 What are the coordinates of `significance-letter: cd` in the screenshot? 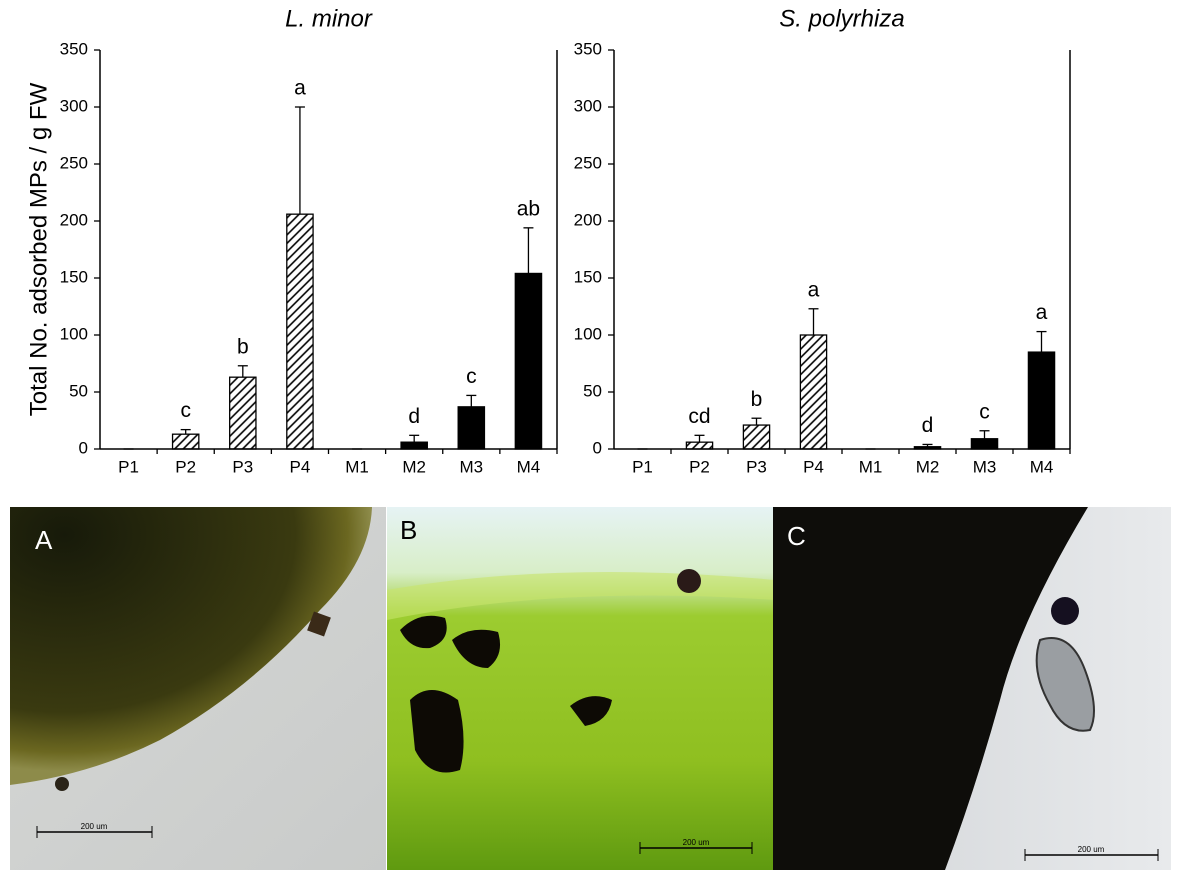 It's located at (699, 416).